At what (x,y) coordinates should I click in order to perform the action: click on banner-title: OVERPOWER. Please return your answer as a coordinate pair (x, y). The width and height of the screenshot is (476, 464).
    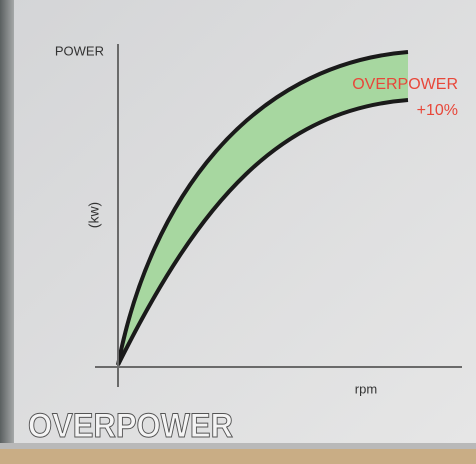
    Looking at the image, I should click on (130, 426).